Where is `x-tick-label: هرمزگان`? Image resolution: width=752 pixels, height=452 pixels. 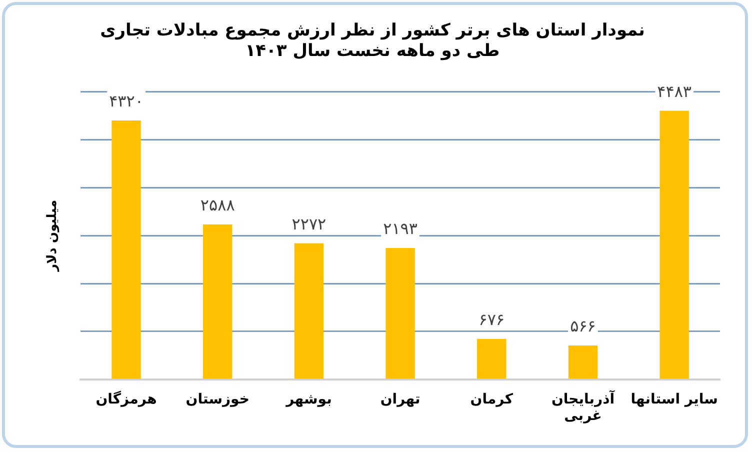
x-tick-label: هرمزگان is located at coordinates (126, 399).